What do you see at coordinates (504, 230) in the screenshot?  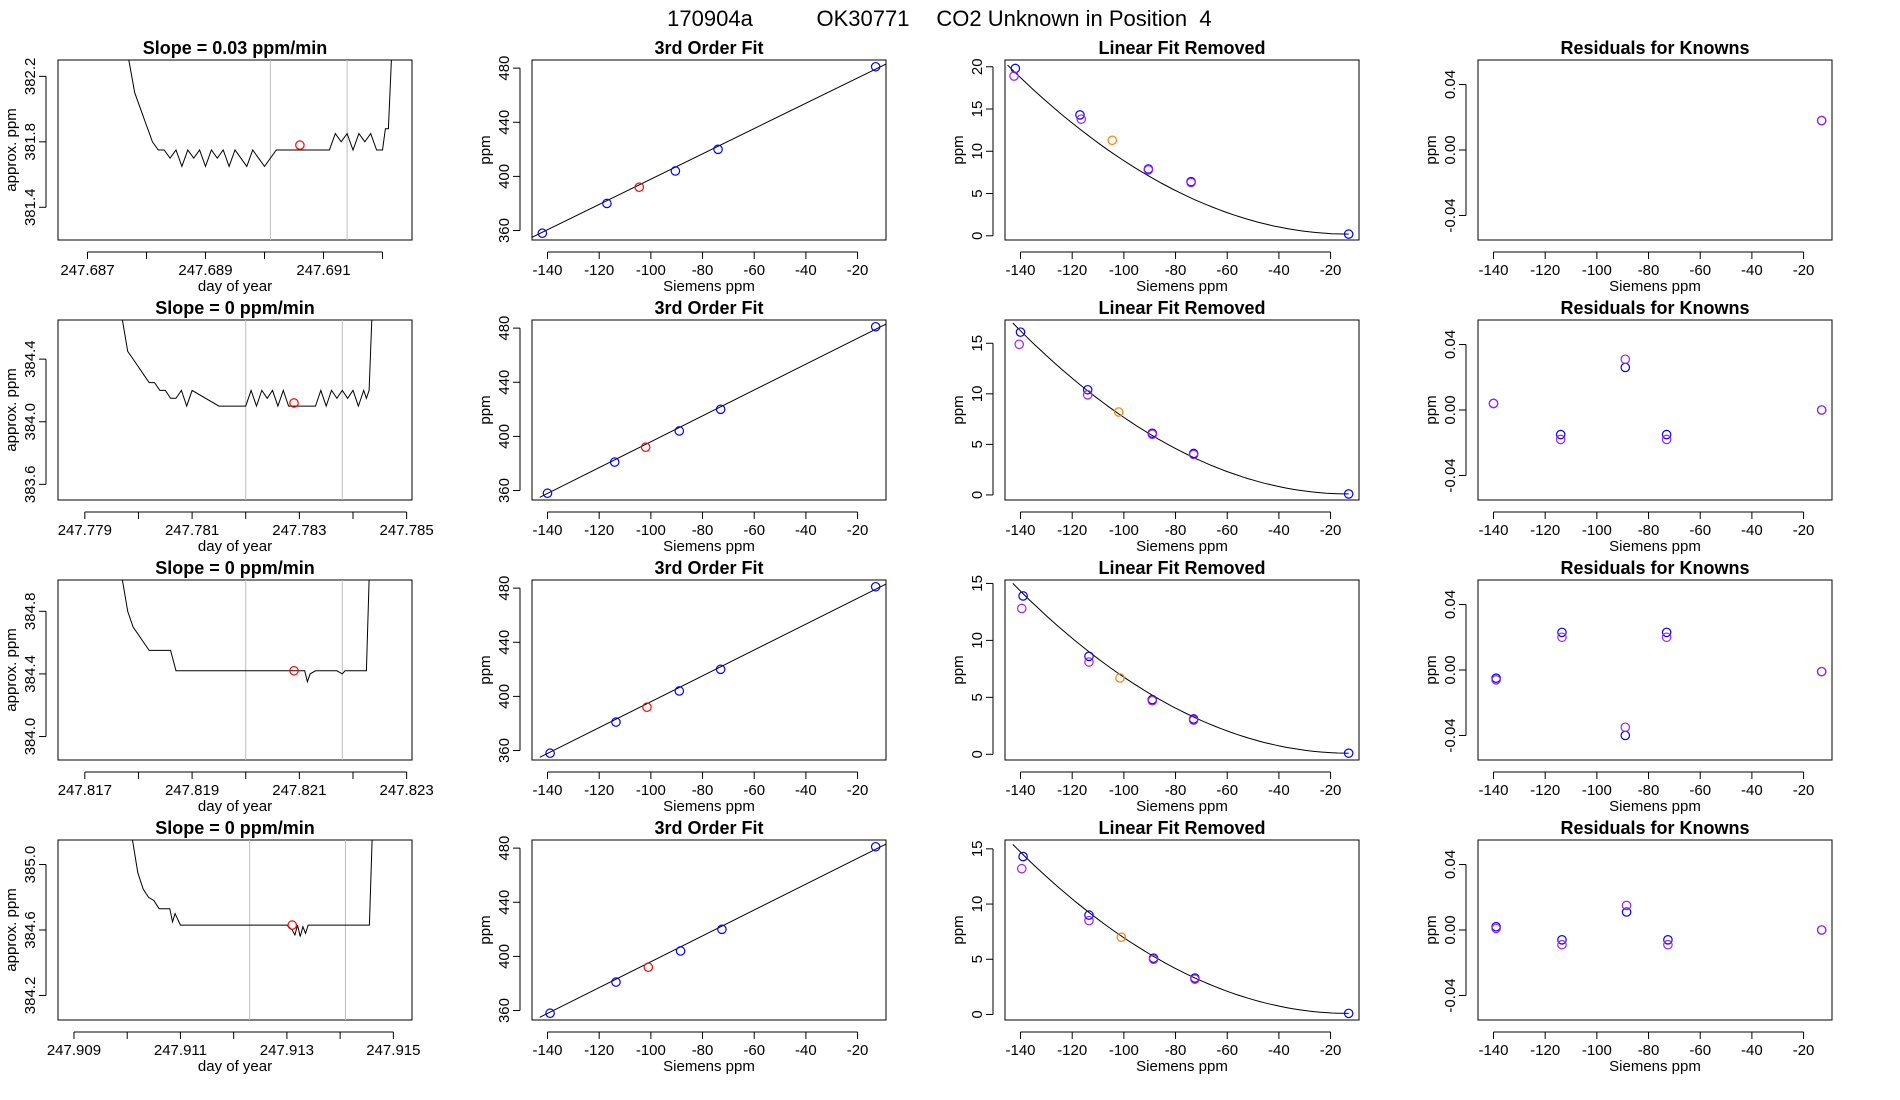 I see `y-tick-label: 360` at bounding box center [504, 230].